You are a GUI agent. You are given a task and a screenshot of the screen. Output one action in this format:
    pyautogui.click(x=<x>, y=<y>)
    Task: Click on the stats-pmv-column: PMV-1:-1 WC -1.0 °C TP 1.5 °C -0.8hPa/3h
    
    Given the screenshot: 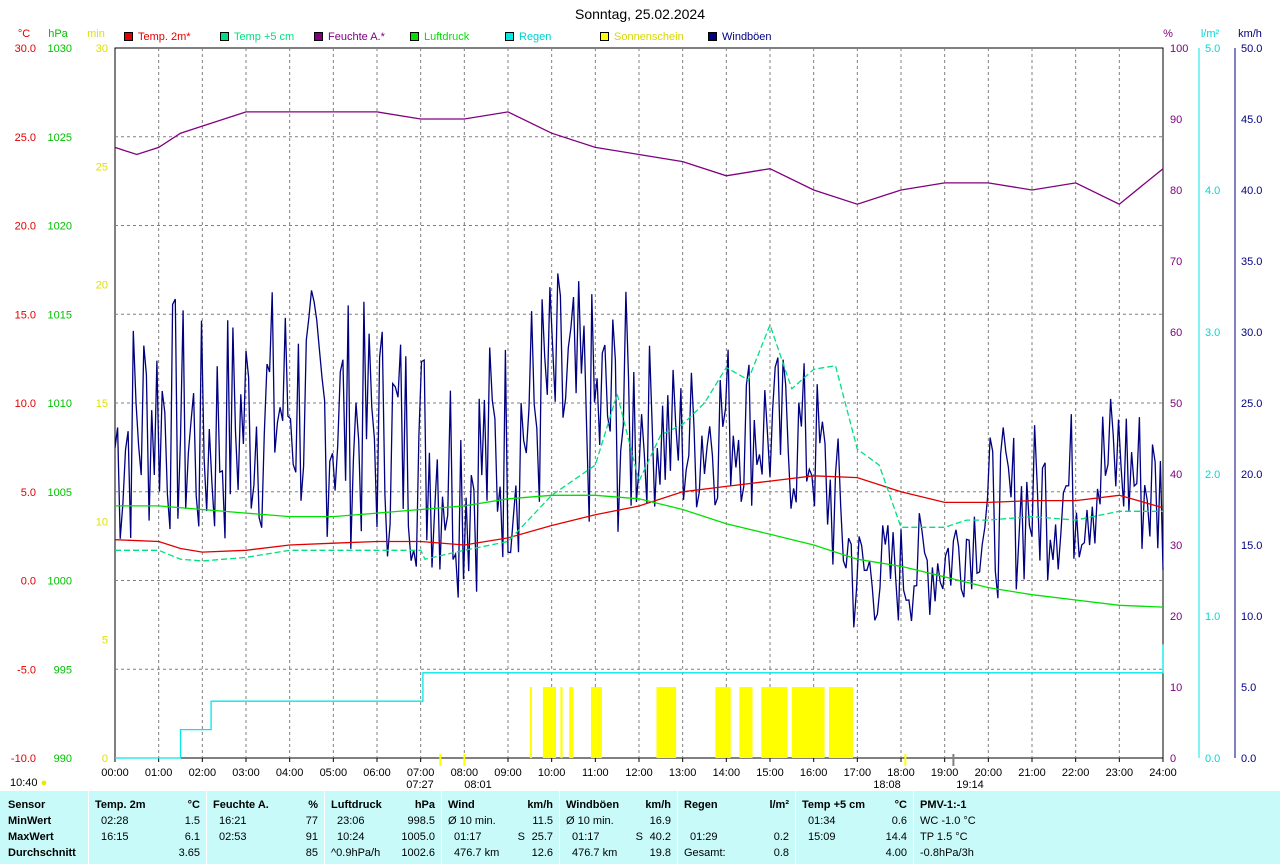 What is the action you would take?
    pyautogui.click(x=948, y=829)
    